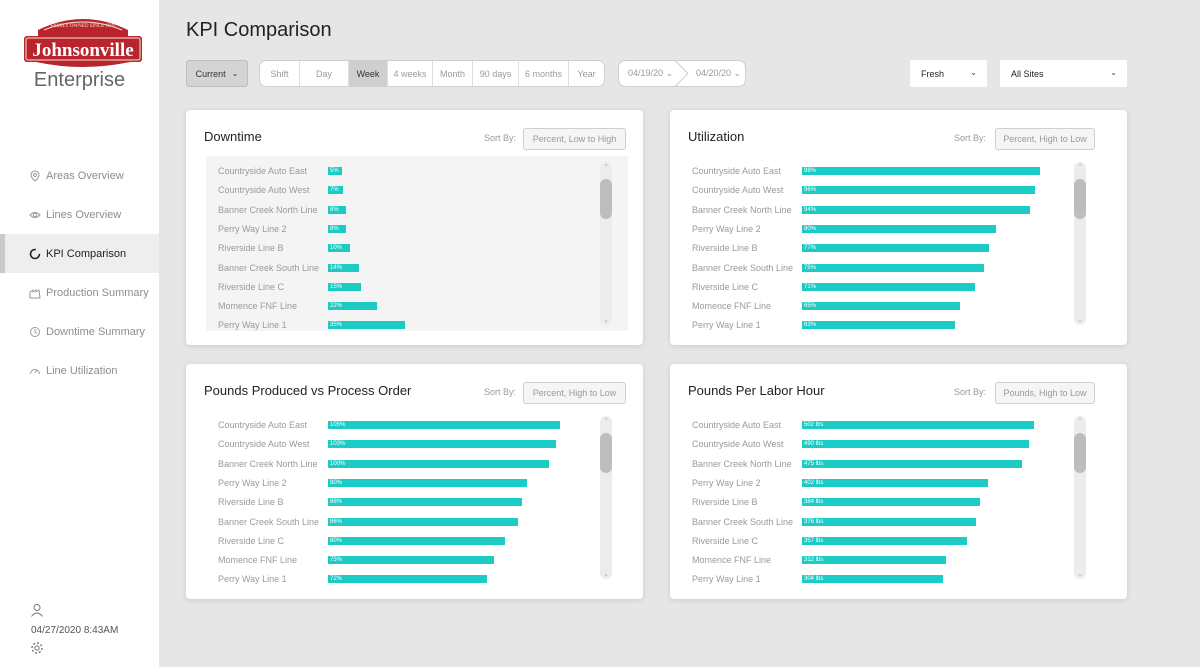 The height and width of the screenshot is (667, 1200). Describe the element at coordinates (37, 648) in the screenshot. I see `gear-icon` at that location.